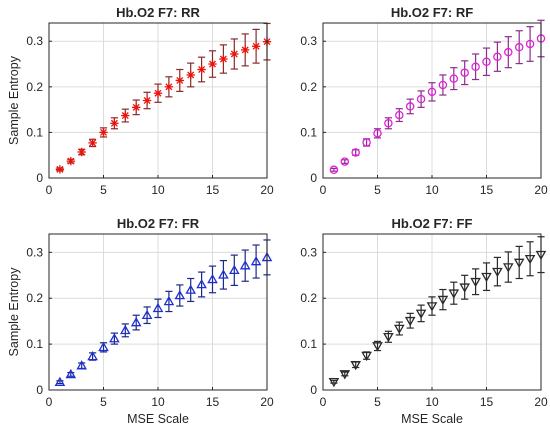 This screenshot has width=550, height=434. What do you see at coordinates (158, 223) in the screenshot?
I see `subplot-title: Hb.O2 F7: FR` at bounding box center [158, 223].